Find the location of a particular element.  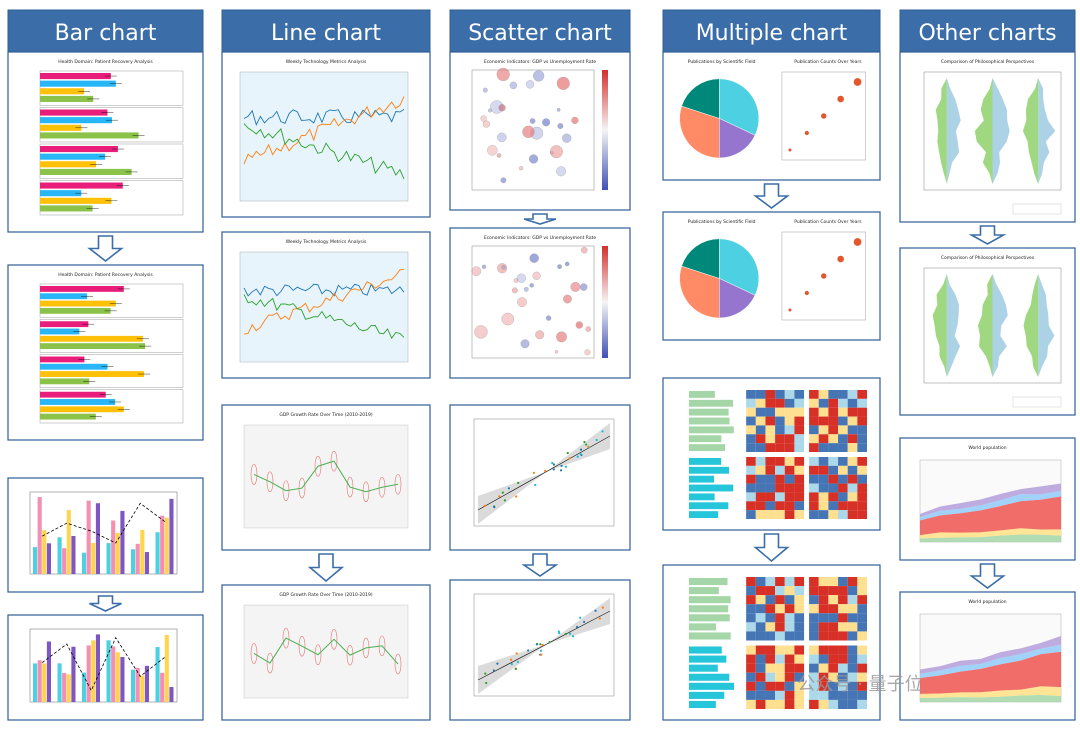

panel-title: Publication Counts Over Years is located at coordinates (828, 222).